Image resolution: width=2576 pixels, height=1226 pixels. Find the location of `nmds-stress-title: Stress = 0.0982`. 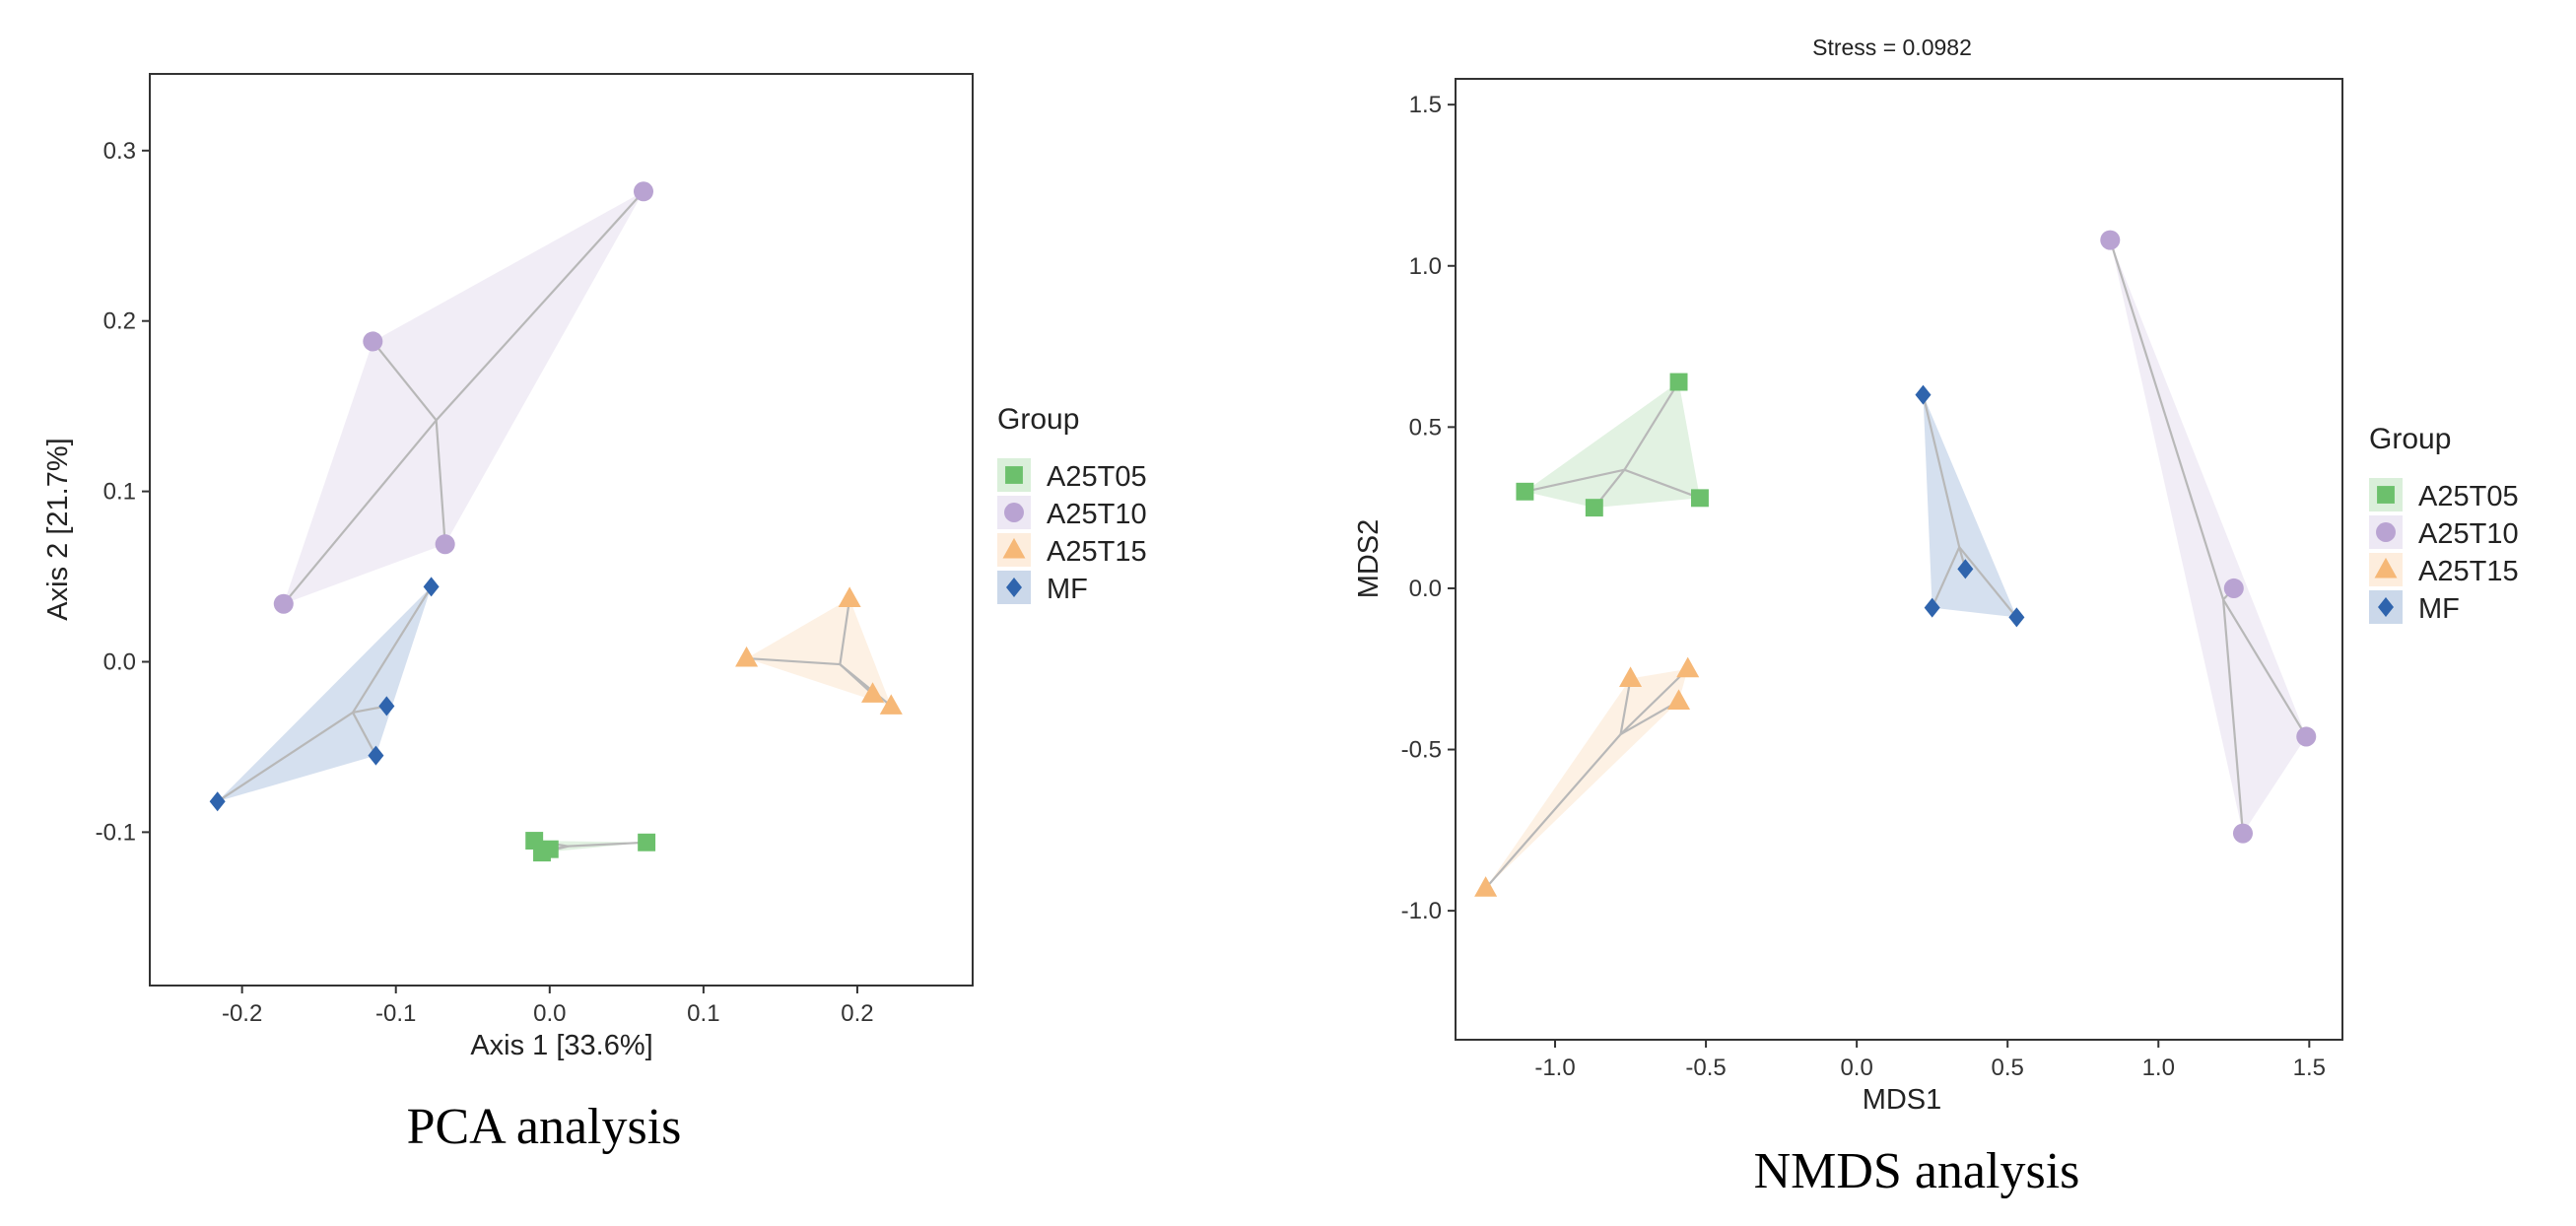

nmds-stress-title: Stress = 0.0982 is located at coordinates (1892, 47).